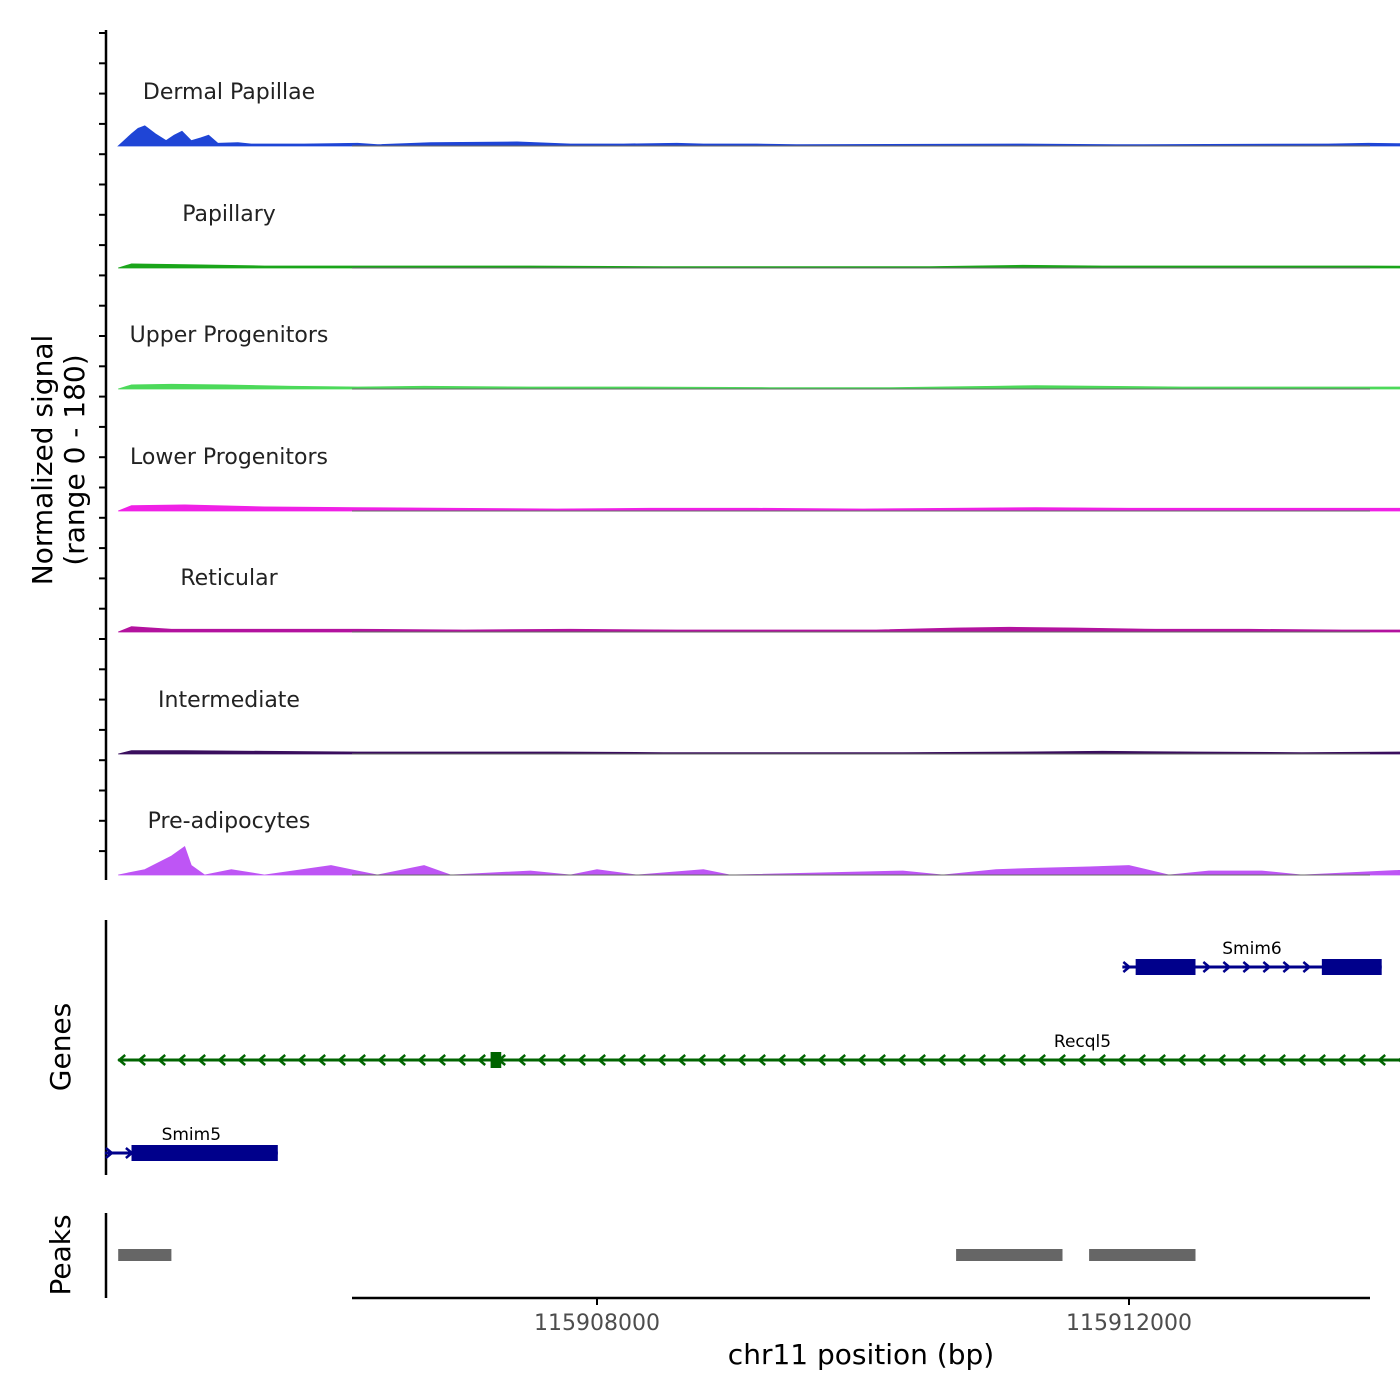  Describe the element at coordinates (229, 821) in the screenshot. I see `track-label: Pre-adipocytes` at that location.